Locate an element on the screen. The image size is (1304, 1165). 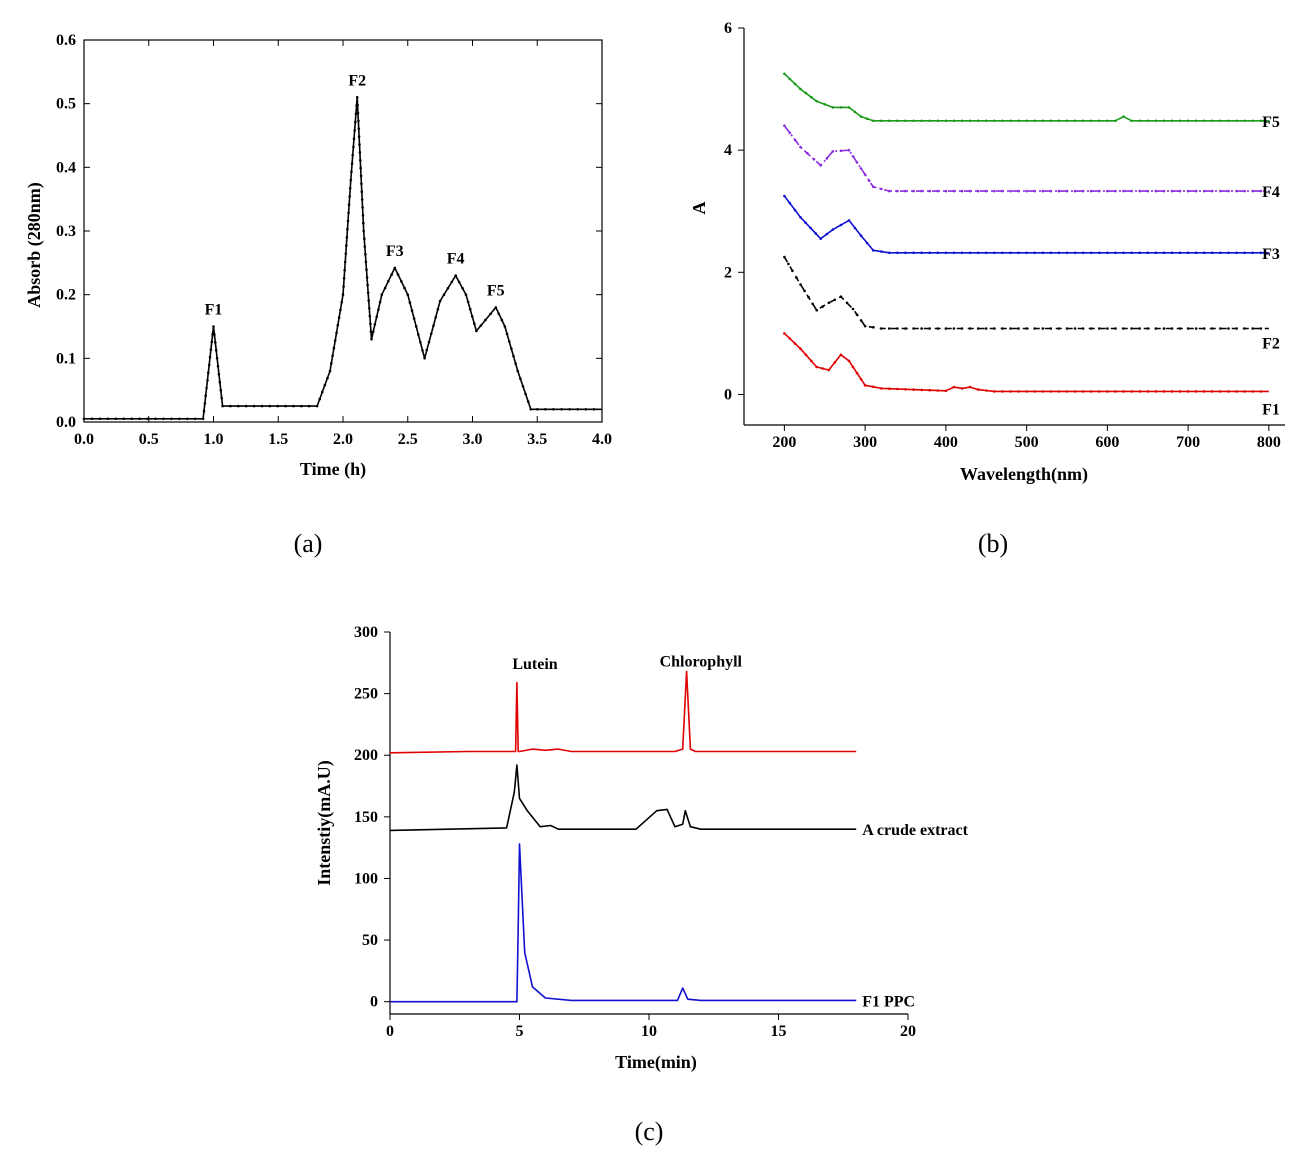
y-tick-label: 0.1 is located at coordinates (66, 358).